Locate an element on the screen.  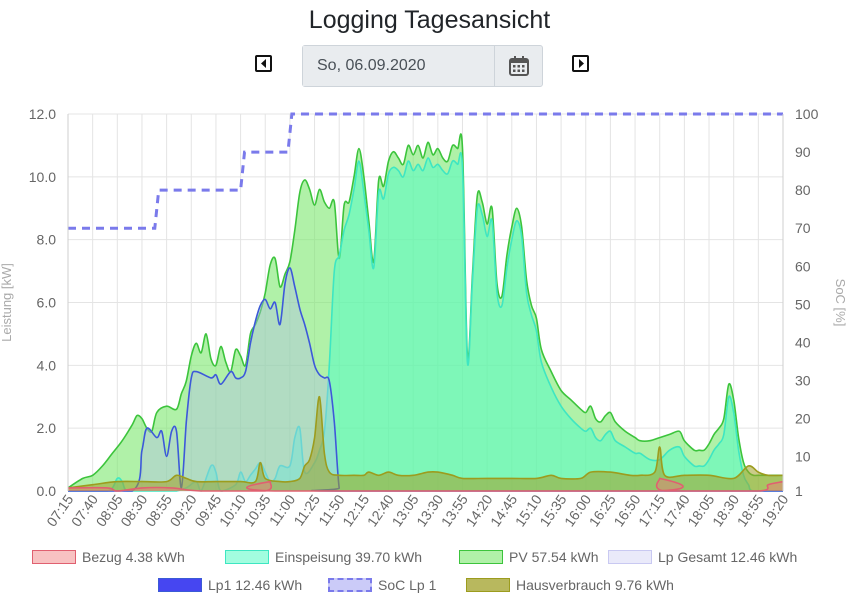
y2-tick-label: 50 is located at coordinates (803, 304).